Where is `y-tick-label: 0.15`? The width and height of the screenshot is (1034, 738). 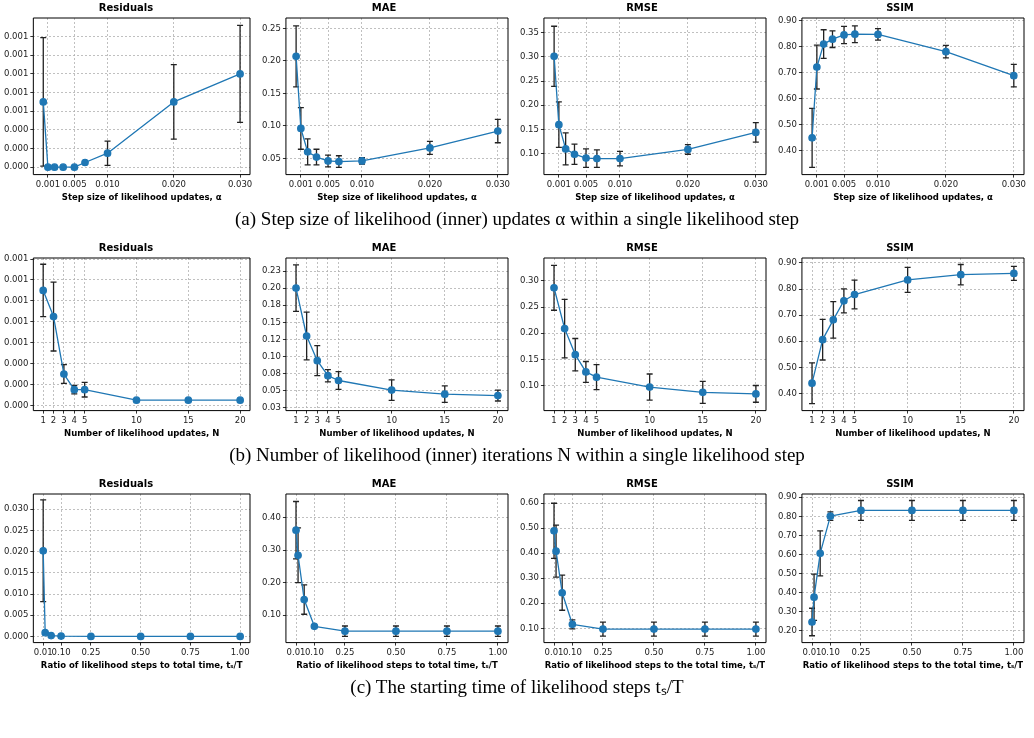
y-tick-label: 0.15 is located at coordinates (271, 321).